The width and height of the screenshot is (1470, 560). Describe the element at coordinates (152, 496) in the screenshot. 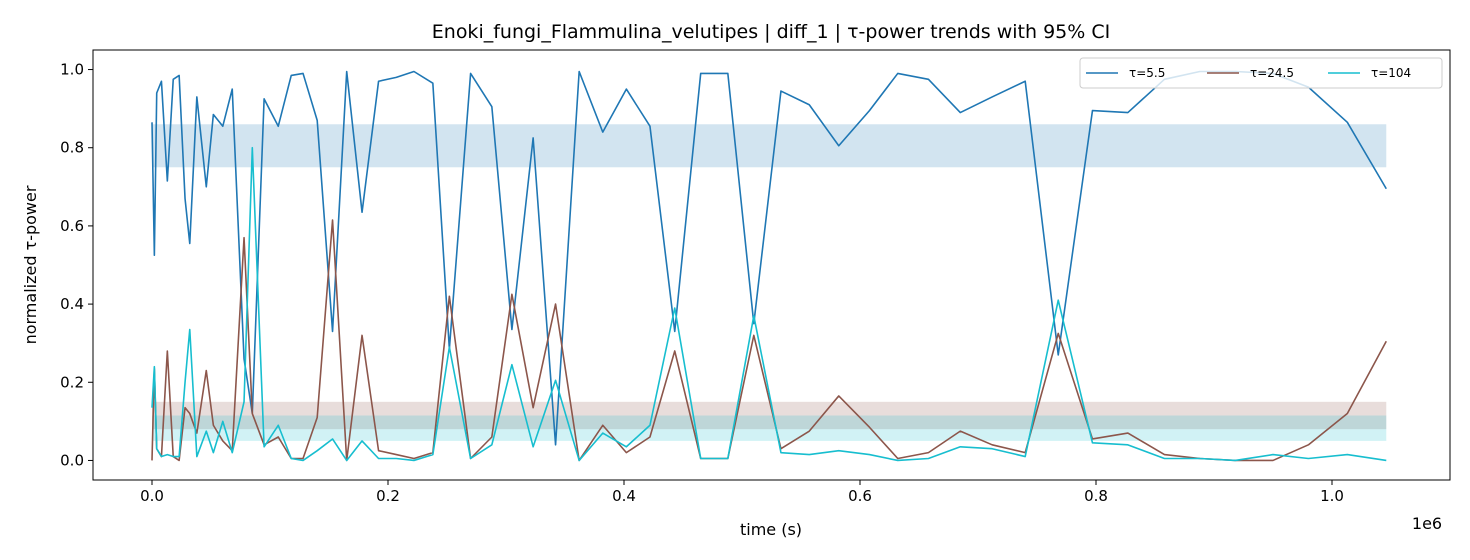

I see `x-tick-label: 0.0` at that location.